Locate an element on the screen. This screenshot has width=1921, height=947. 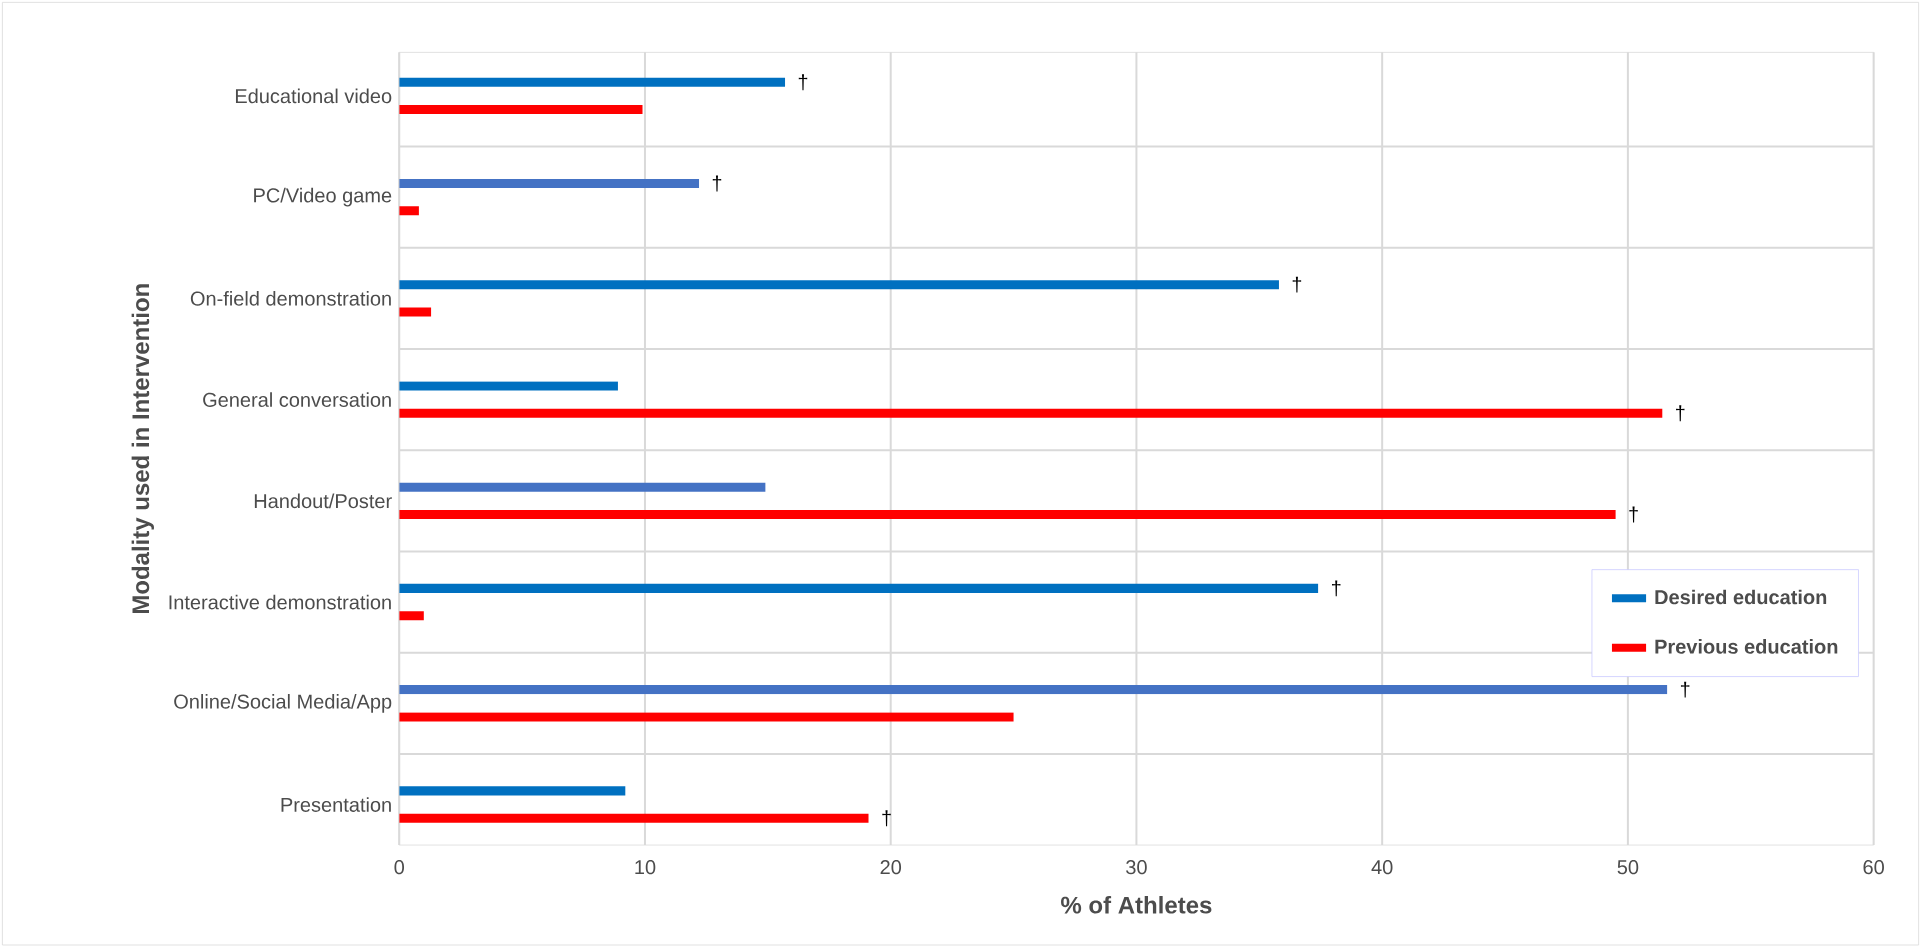
y-tick-label: On-field demonstration is located at coordinates (290, 298).